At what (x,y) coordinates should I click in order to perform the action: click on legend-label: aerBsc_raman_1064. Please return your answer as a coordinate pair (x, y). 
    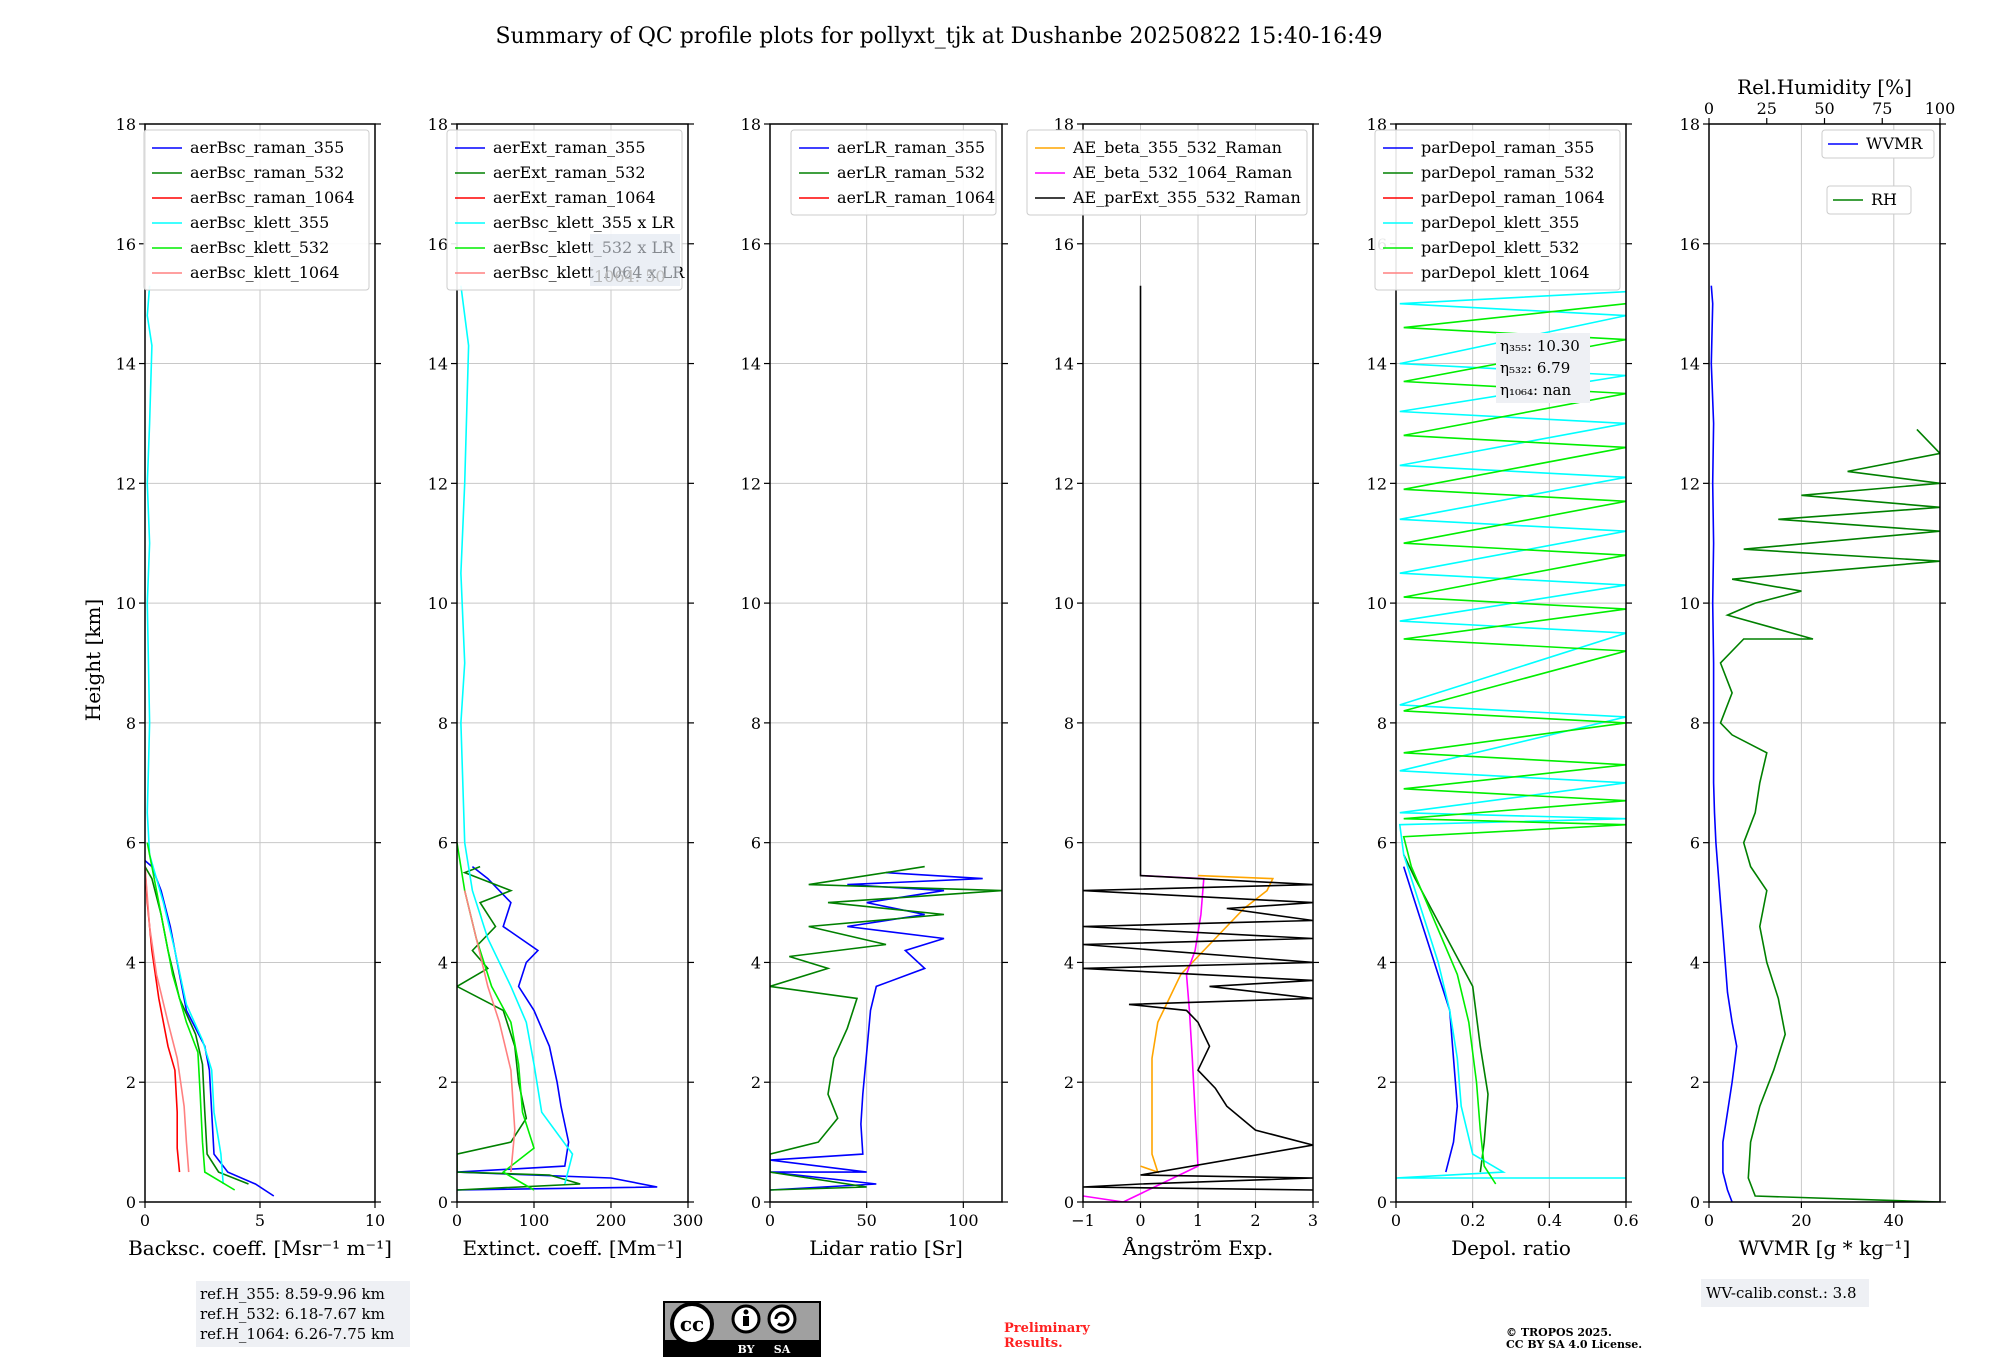
    Looking at the image, I should click on (272, 197).